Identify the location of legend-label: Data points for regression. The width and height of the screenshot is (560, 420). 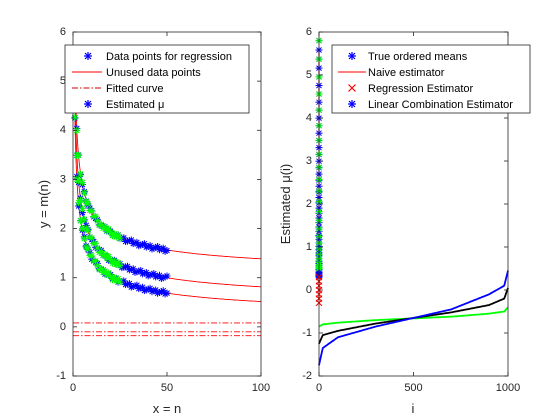
(169, 57).